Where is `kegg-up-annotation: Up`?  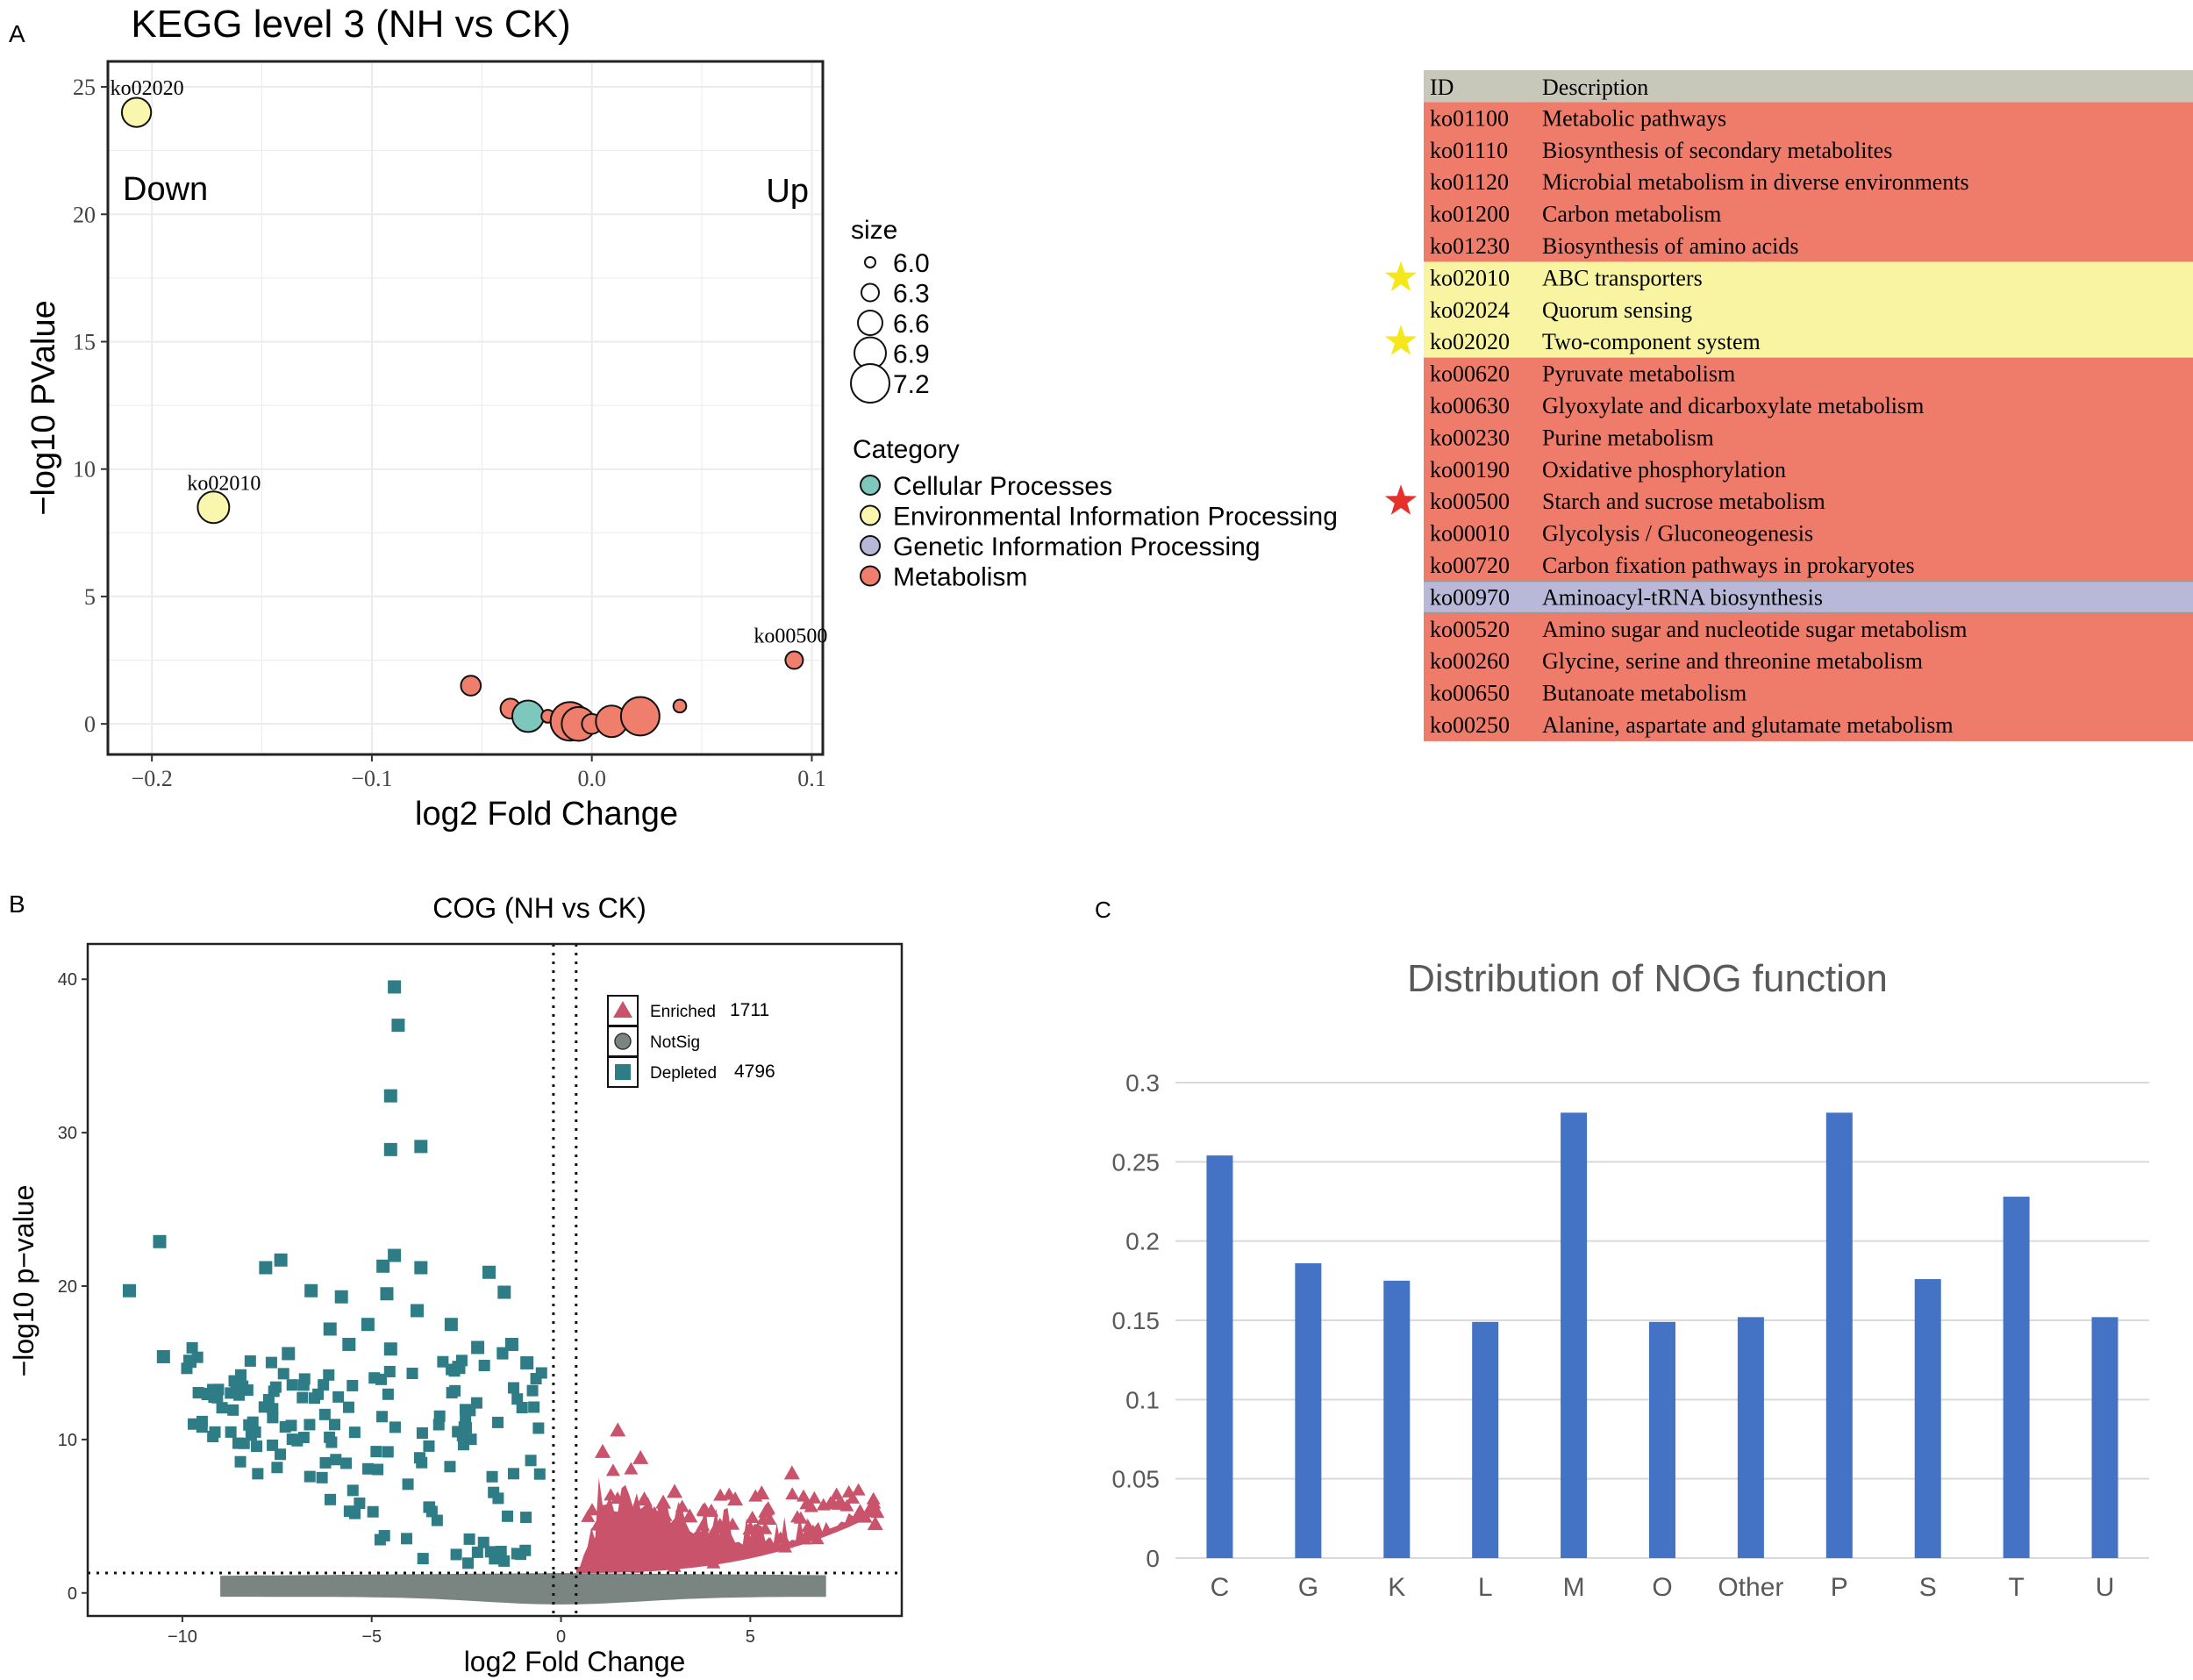
kegg-up-annotation: Up is located at coordinates (787, 191).